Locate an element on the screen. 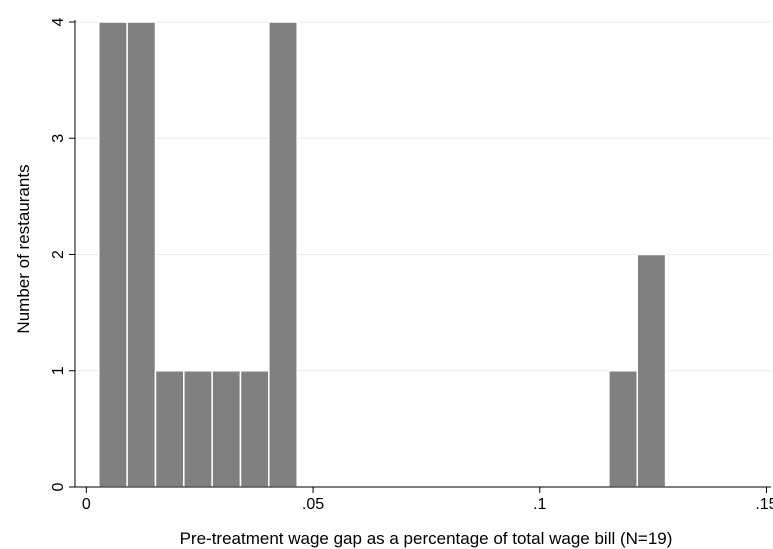 This screenshot has height=549, width=773. x-tick-label-3: .15 is located at coordinates (764, 504).